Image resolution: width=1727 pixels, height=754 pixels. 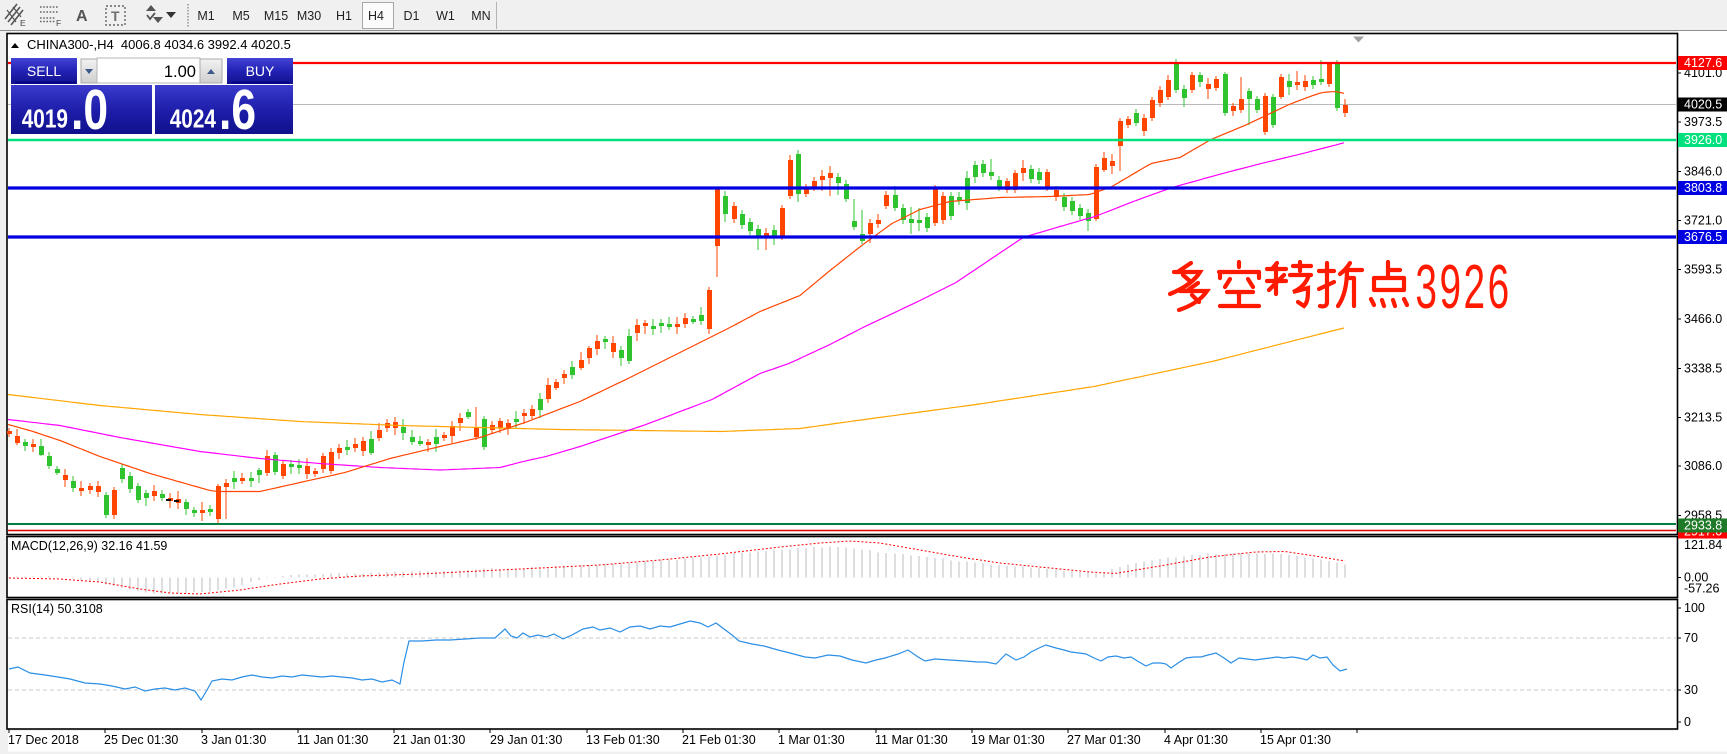 I want to click on svg-text: 3086.0, so click(x=1703, y=466).